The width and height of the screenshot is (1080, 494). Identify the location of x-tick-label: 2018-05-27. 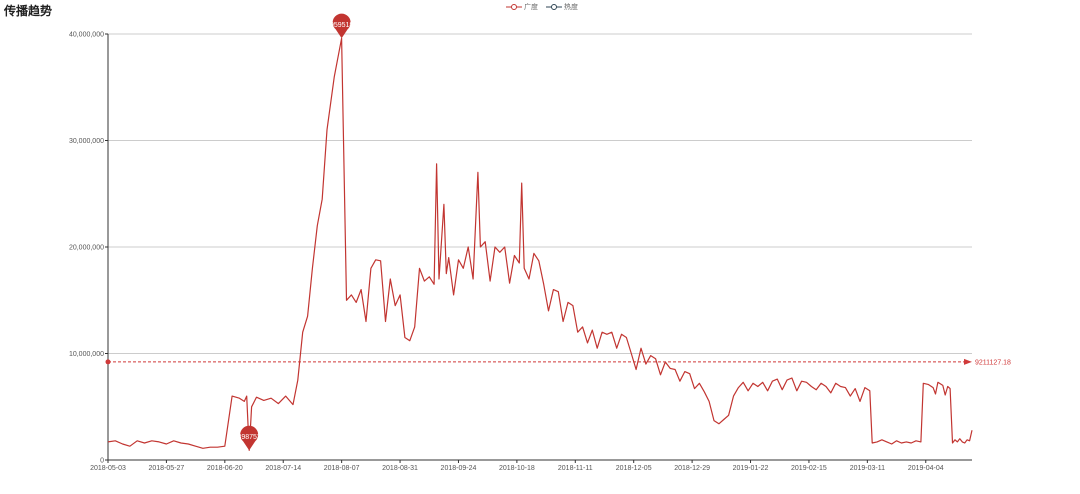
(167, 468).